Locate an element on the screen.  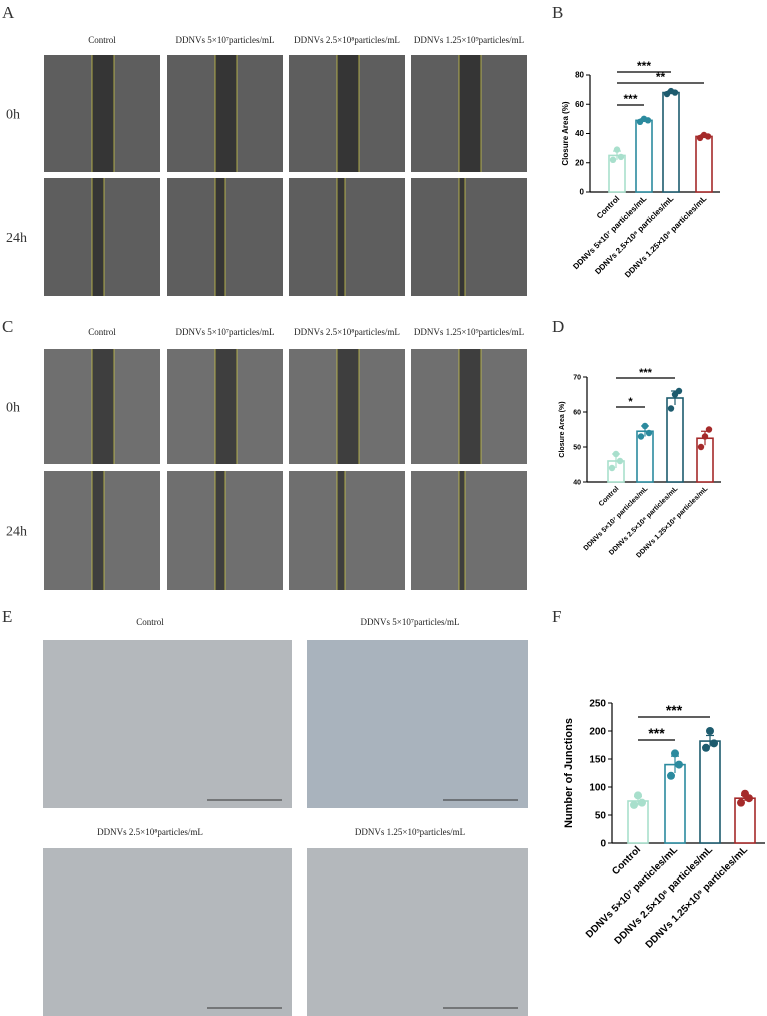
panel-label: D is located at coordinates (558, 326).